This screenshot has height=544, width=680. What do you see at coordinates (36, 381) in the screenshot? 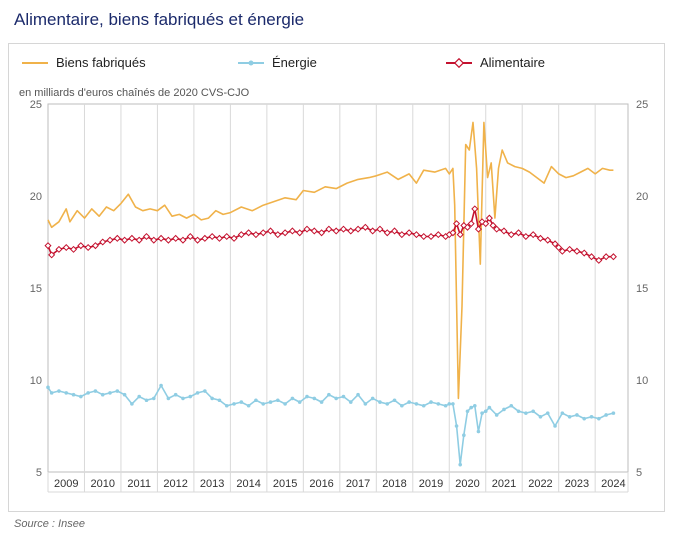
I see `y-tick-label-left: 10` at bounding box center [36, 381].